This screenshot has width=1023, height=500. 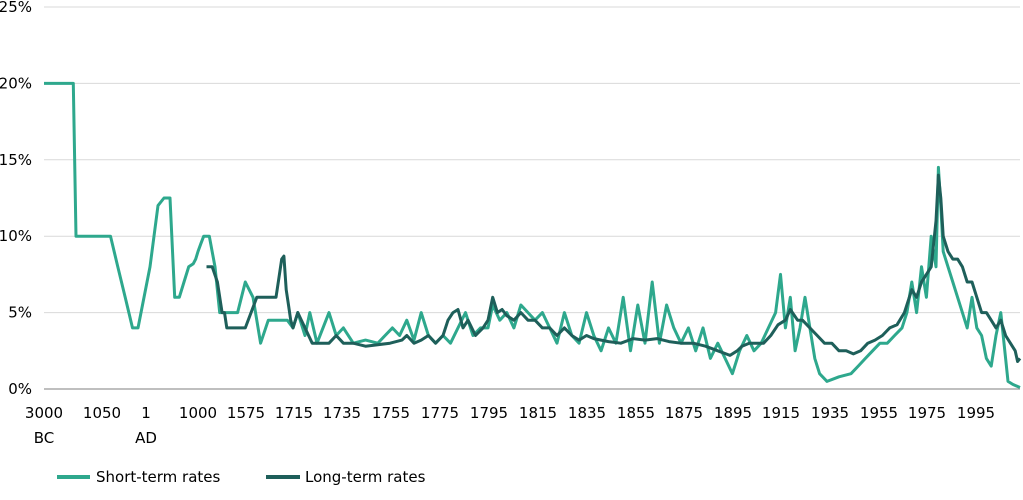 What do you see at coordinates (976, 413) in the screenshot?
I see `x-tick-label: 1995` at bounding box center [976, 413].